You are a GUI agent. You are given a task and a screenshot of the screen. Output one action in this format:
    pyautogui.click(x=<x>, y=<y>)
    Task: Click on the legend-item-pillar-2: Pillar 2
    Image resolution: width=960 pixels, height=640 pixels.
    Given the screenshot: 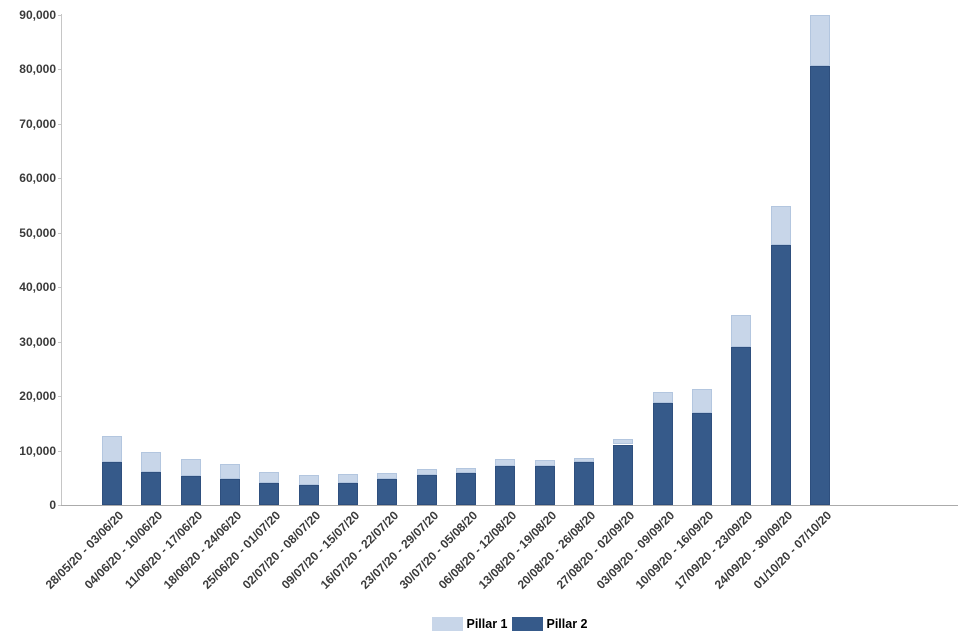 What is the action you would take?
    pyautogui.click(x=549, y=624)
    